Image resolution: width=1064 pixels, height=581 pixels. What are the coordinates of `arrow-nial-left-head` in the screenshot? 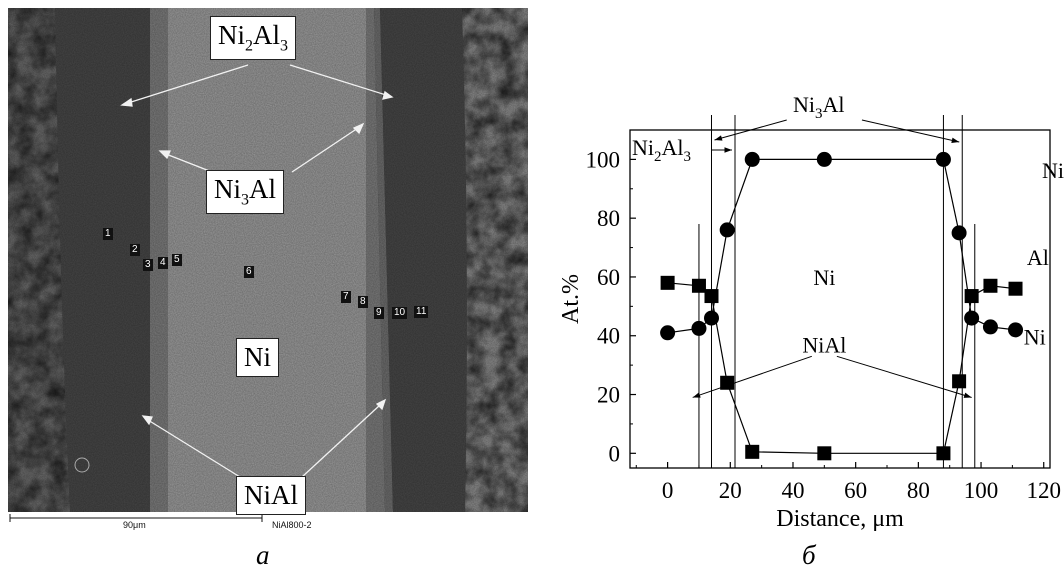 It's located at (696, 395).